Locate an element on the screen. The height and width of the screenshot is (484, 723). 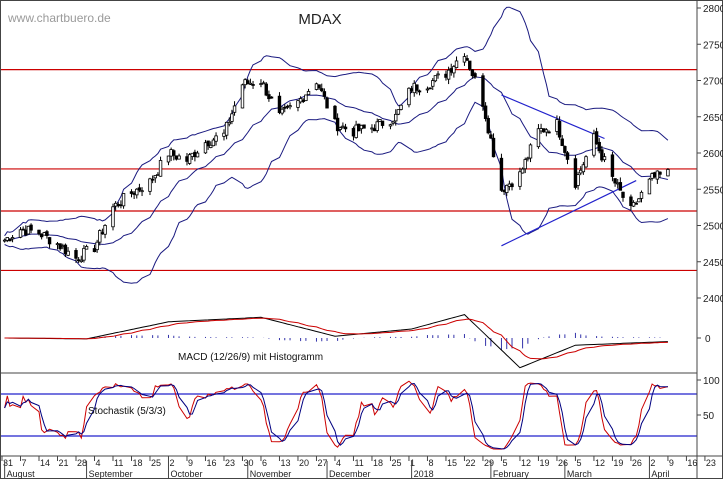
month-label-2: October is located at coordinates (186, 474).